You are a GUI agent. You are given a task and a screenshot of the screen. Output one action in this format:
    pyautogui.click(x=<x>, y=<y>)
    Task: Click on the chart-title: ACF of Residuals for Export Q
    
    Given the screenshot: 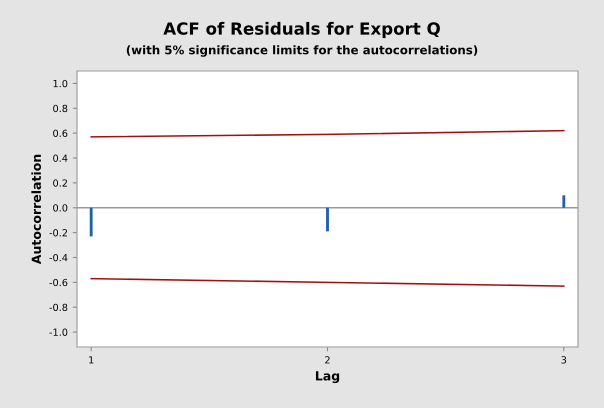 What is the action you would take?
    pyautogui.click(x=301, y=30)
    